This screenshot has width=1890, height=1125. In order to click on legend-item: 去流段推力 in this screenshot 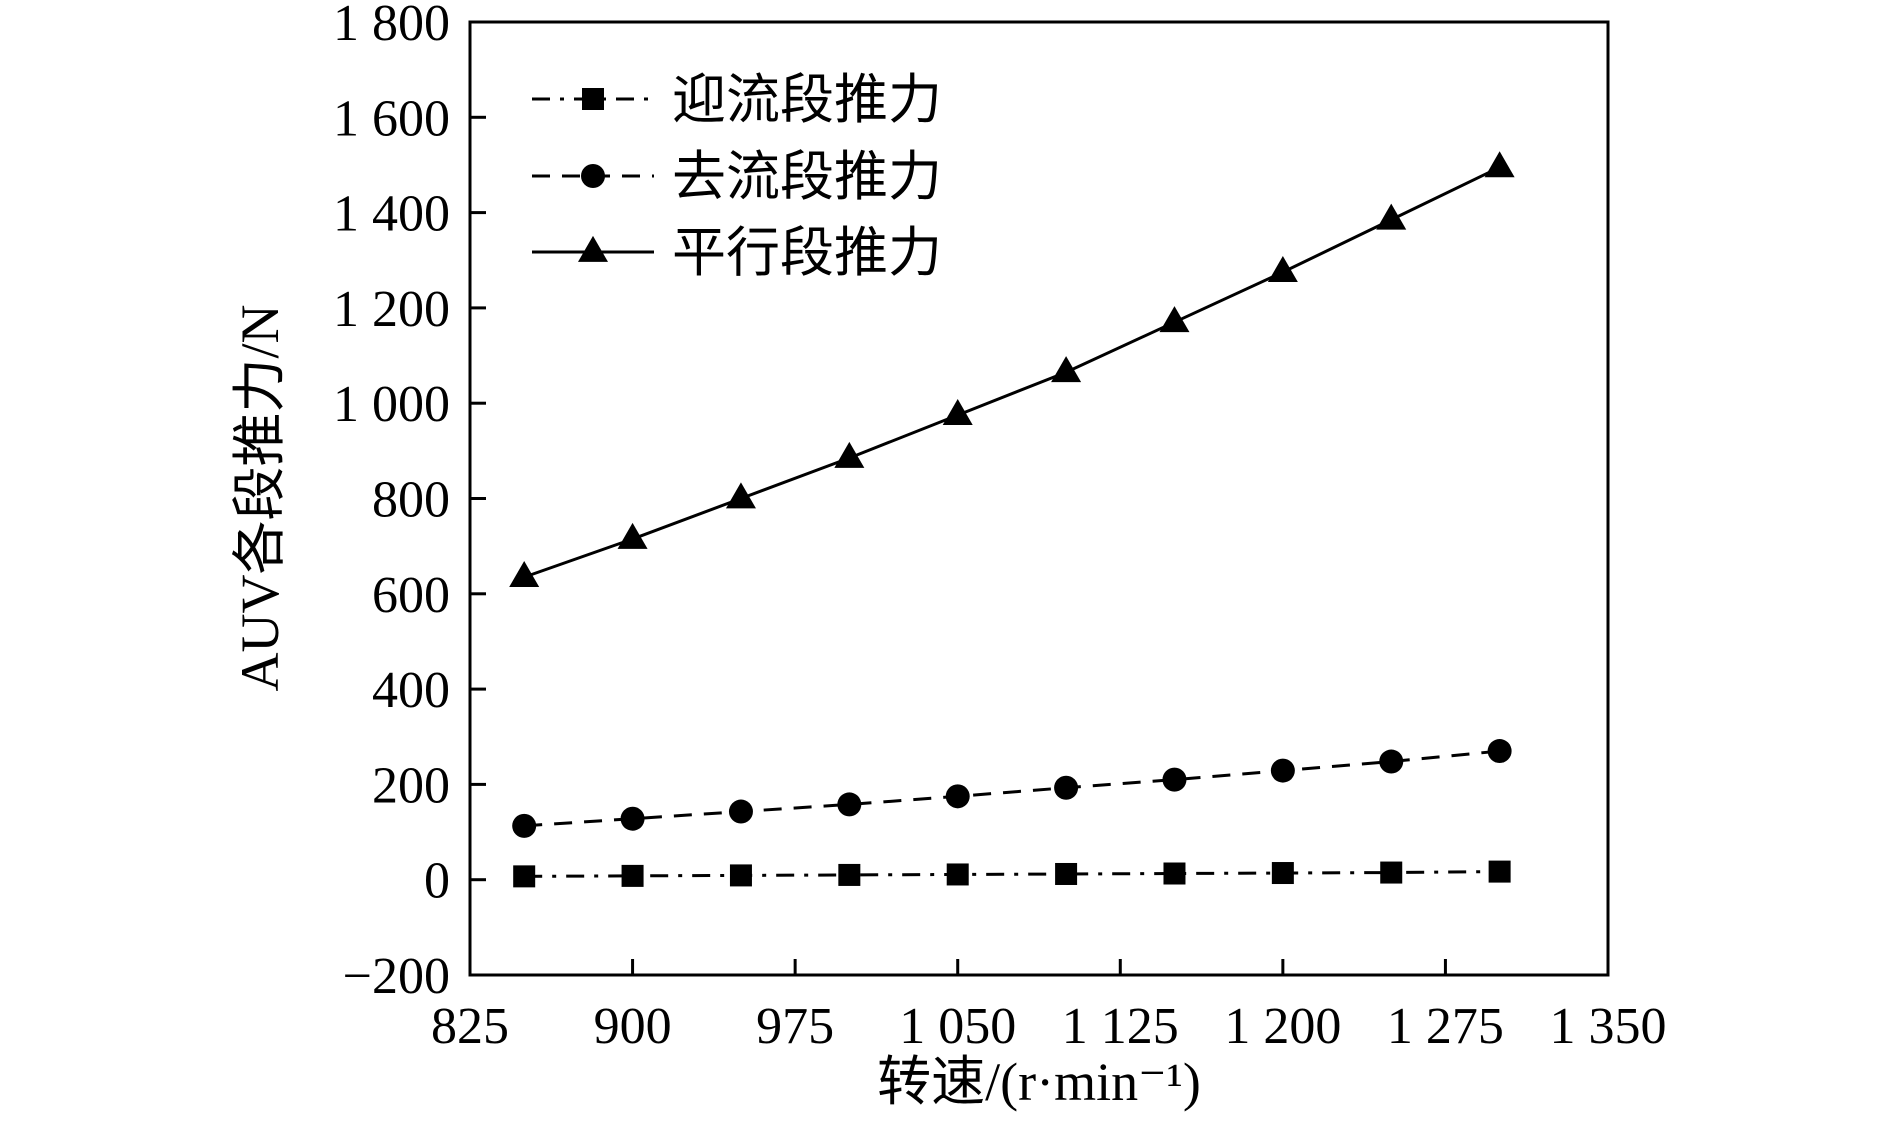, I will do `click(737, 177)`.